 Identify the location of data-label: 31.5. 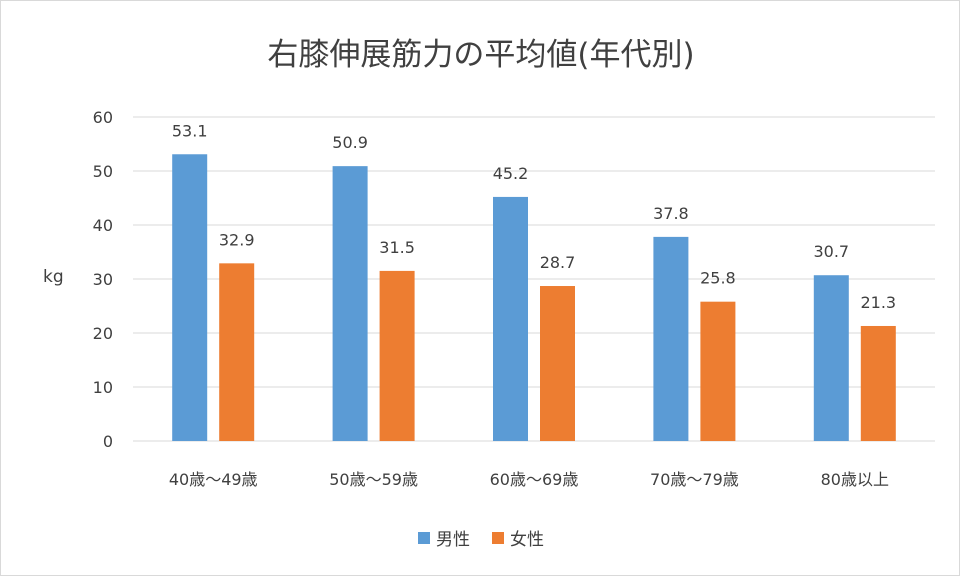
(397, 247).